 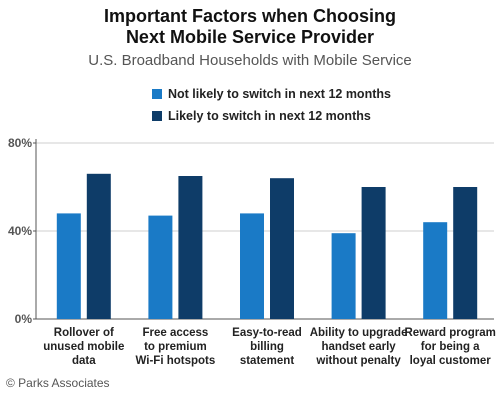 I want to click on x-tick-label: billing, so click(x=267, y=347).